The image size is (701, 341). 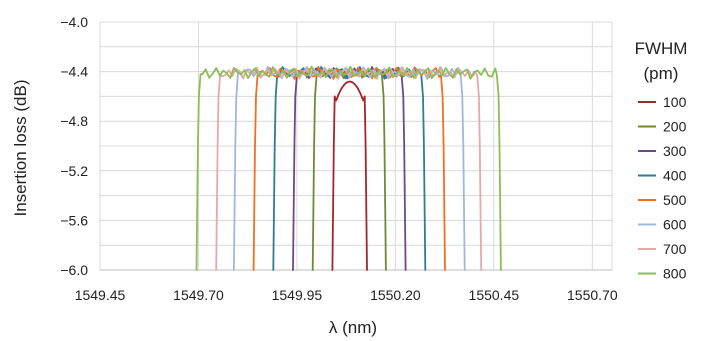 I want to click on legend-label-300: 300, so click(x=675, y=151).